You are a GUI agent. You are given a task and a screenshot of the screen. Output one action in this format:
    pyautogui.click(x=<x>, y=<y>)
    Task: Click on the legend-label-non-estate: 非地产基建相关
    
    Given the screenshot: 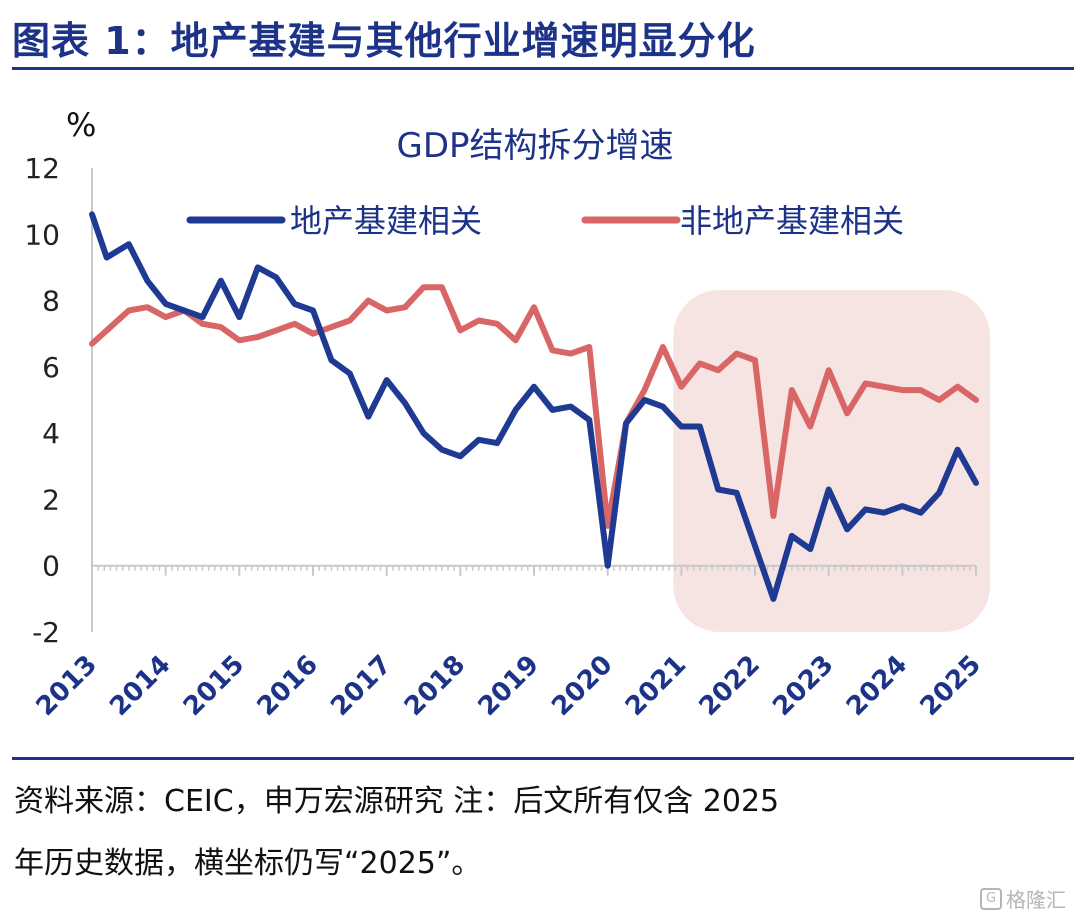 What is the action you would take?
    pyautogui.click(x=792, y=221)
    